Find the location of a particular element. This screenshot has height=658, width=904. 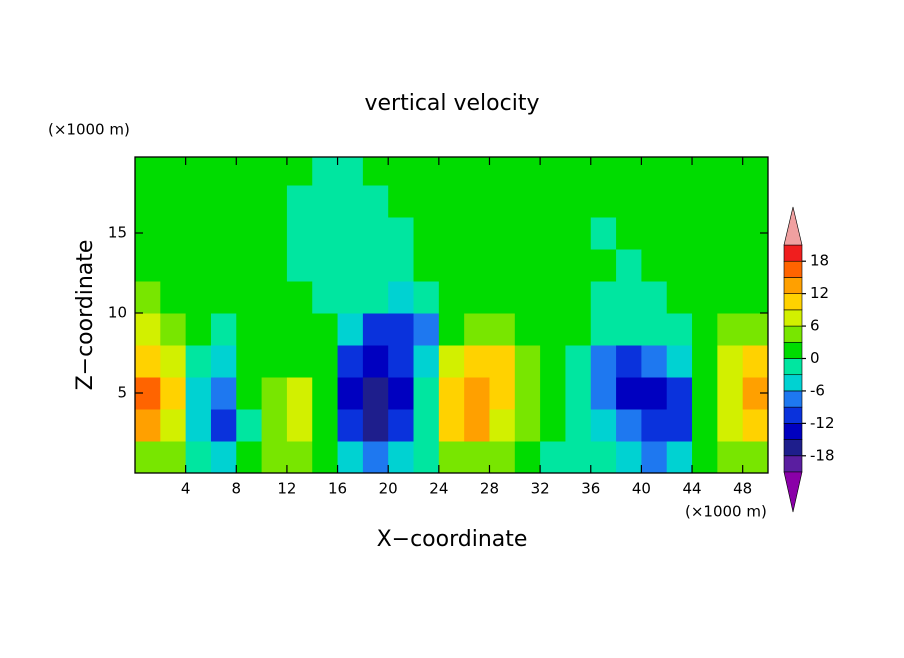

x-tick-label: 28 is located at coordinates (489, 489).